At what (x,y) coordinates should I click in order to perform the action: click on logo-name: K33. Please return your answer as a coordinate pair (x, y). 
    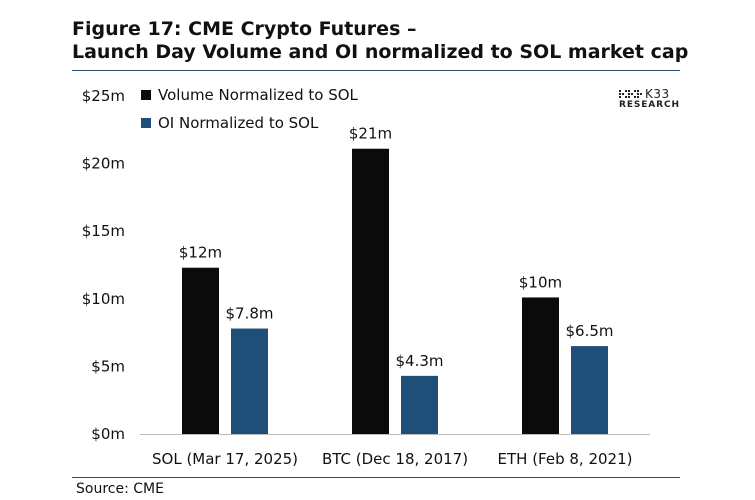
    Looking at the image, I should click on (657, 94).